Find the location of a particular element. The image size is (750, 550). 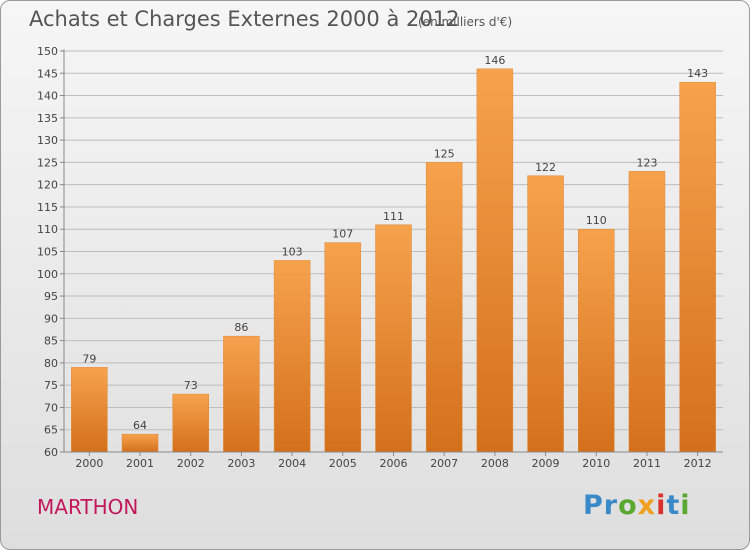

y-tick-label: 120 is located at coordinates (47, 185).